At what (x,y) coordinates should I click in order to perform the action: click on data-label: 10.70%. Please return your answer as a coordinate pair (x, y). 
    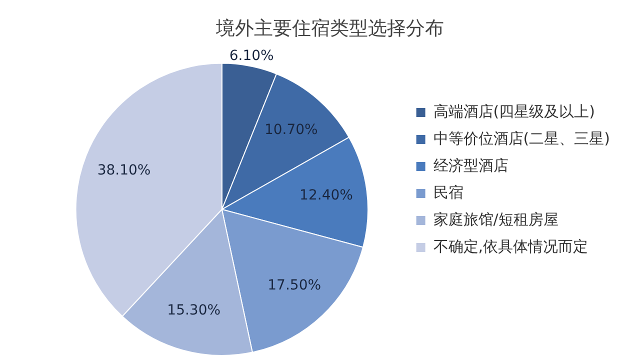
    Looking at the image, I should click on (291, 130).